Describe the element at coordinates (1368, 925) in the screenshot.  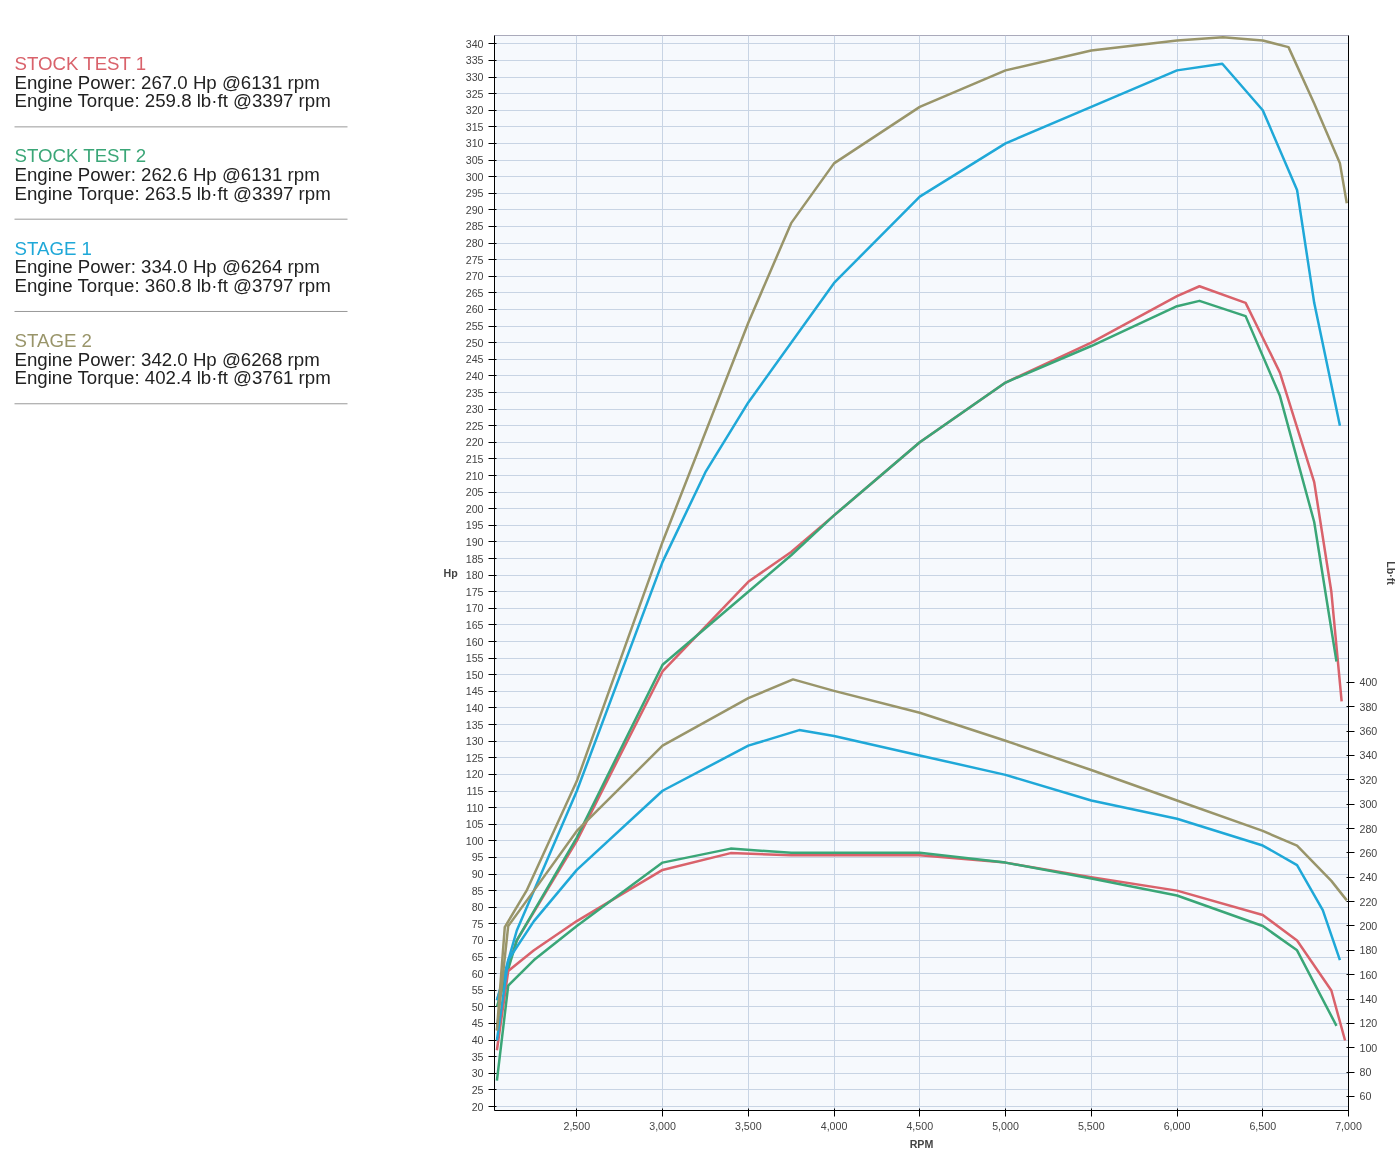
I see `y2-tick-label: 200` at that location.